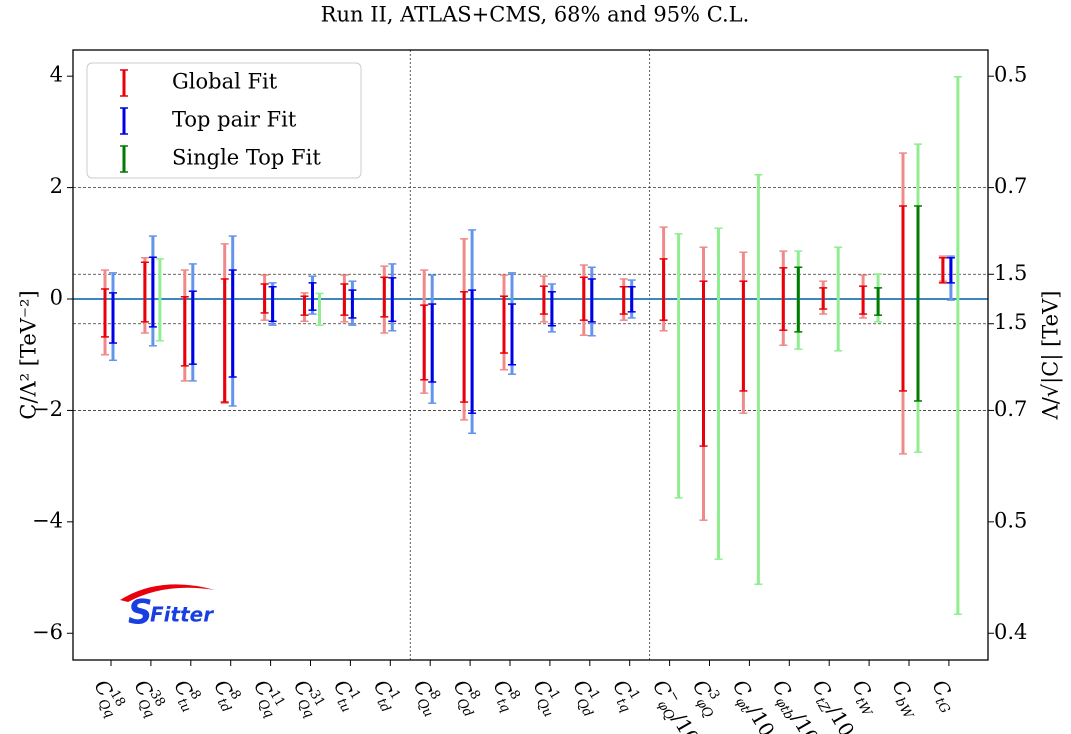  Describe the element at coordinates (140, 613) in the screenshot. I see `logo-s: S` at that location.